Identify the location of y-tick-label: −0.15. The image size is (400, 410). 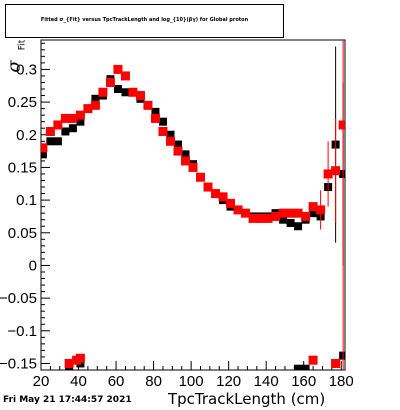
(18, 363).